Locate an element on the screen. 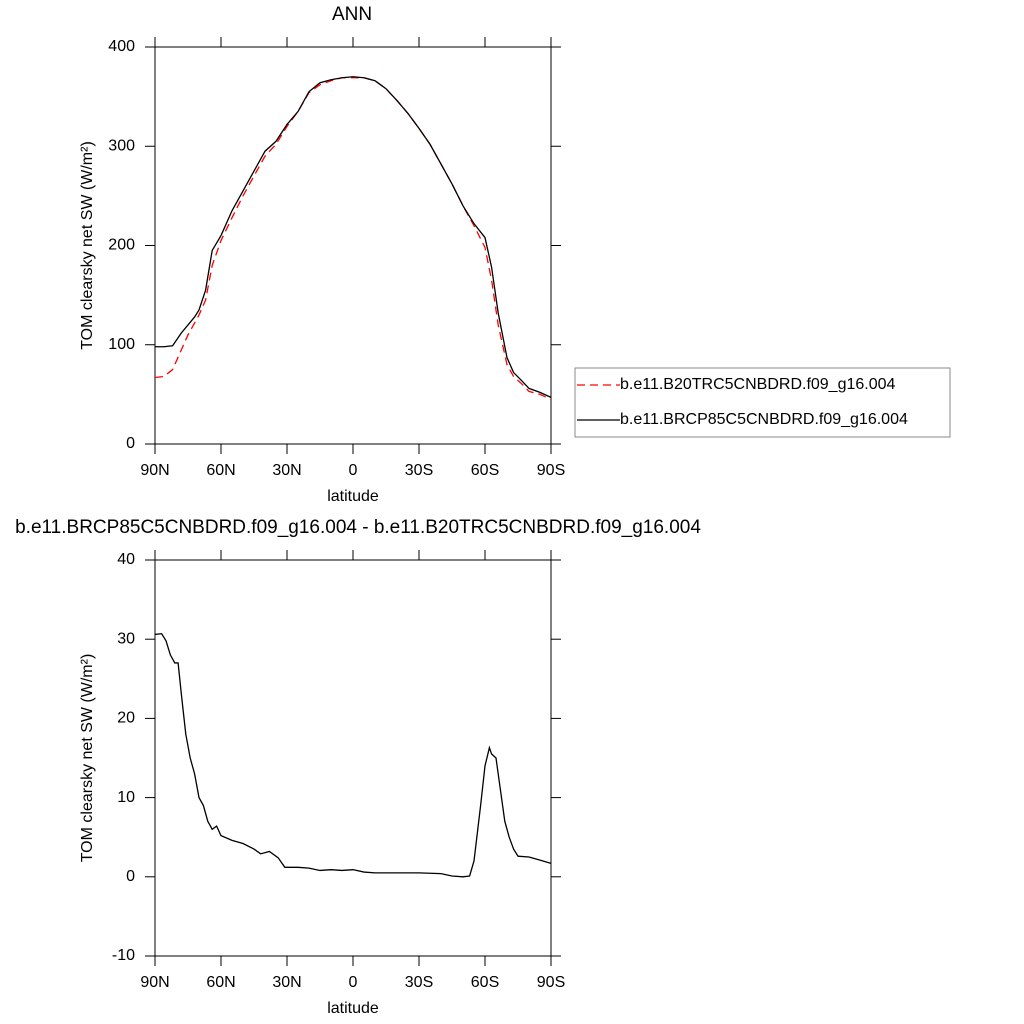 This screenshot has height=1024, width=1024. y-tick-label: 40 is located at coordinates (126, 559).